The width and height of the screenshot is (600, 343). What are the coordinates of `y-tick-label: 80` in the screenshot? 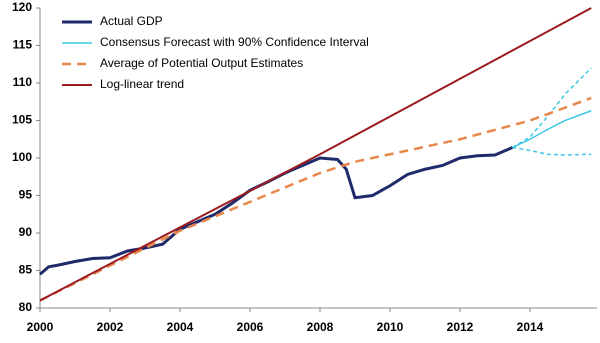 It's located at (26, 307).